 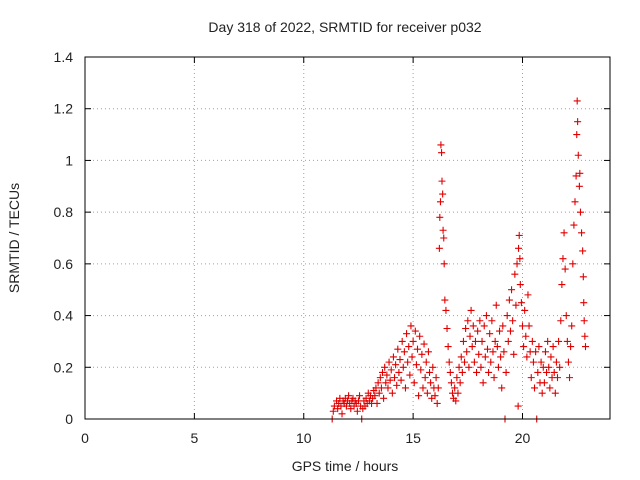 What do you see at coordinates (194, 438) in the screenshot?
I see `x-tick-label: 5` at bounding box center [194, 438].